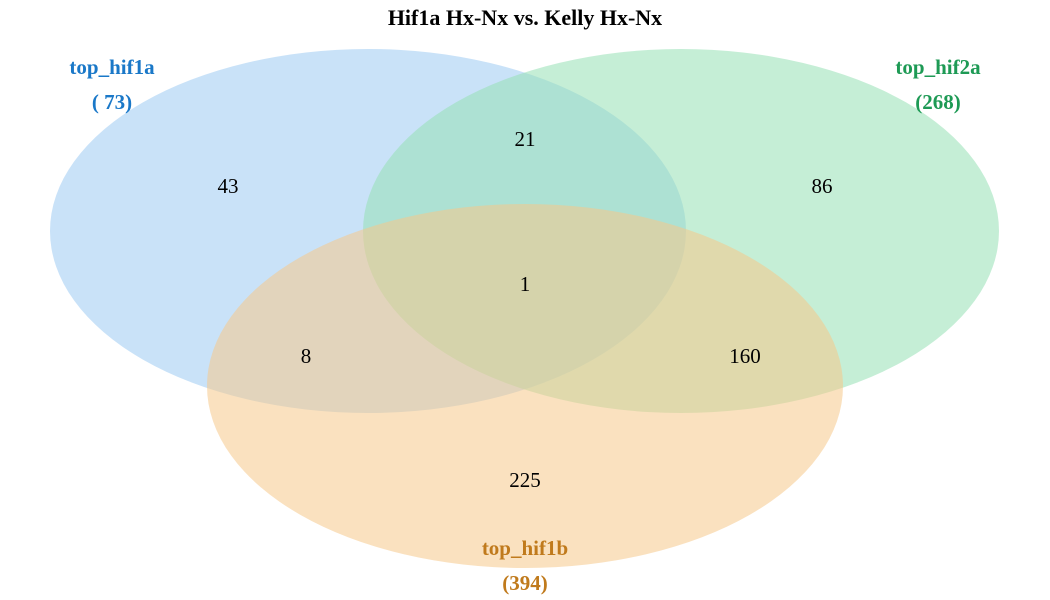  I want to click on set-label-top-hif1a: top_hif1a, so click(112, 67).